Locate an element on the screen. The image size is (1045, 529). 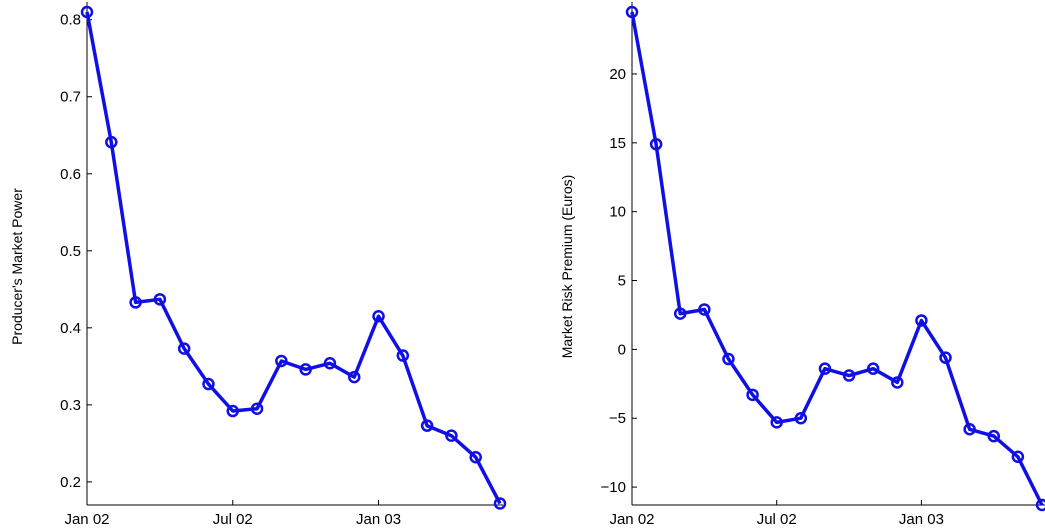
y-tick-label: 20 is located at coordinates (617, 74).